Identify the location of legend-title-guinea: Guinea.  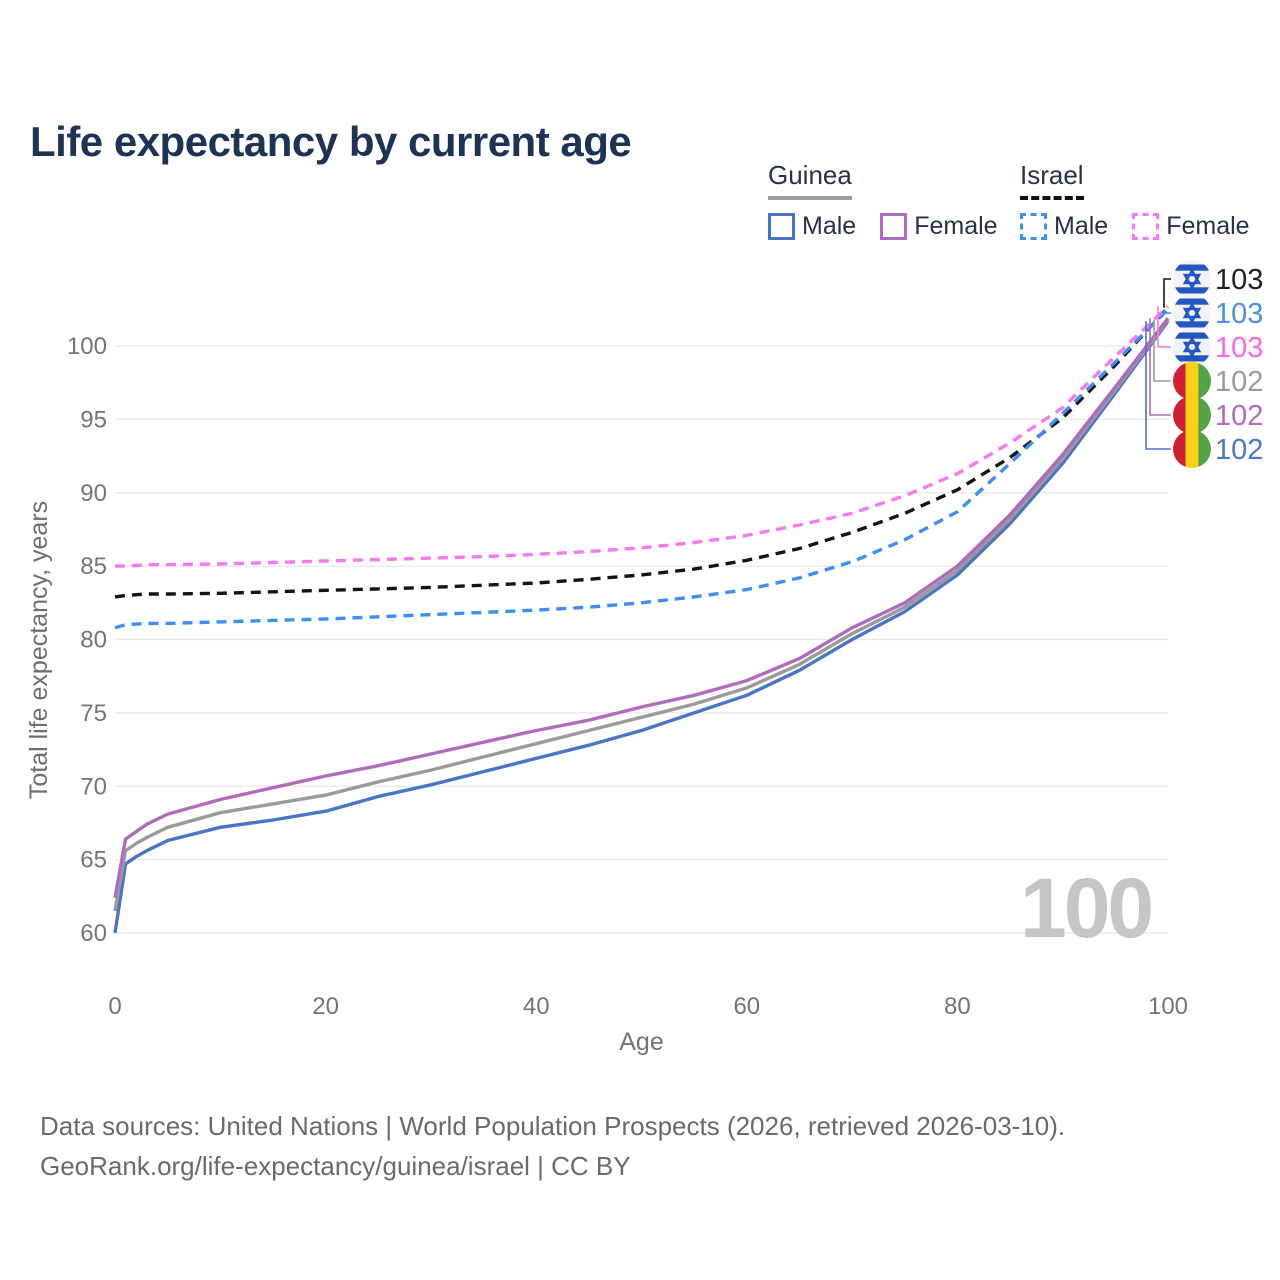
(810, 180).